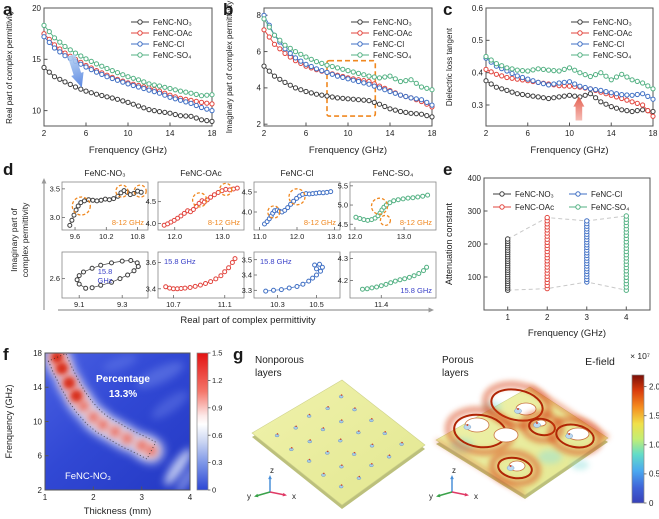 Image resolution: width=659 pixels, height=519 pixels. Describe the element at coordinates (229, 67) in the screenshot. I see `svg-text:Imaginary part of complex perm: Imaginary part of complex permittivity` at that location.